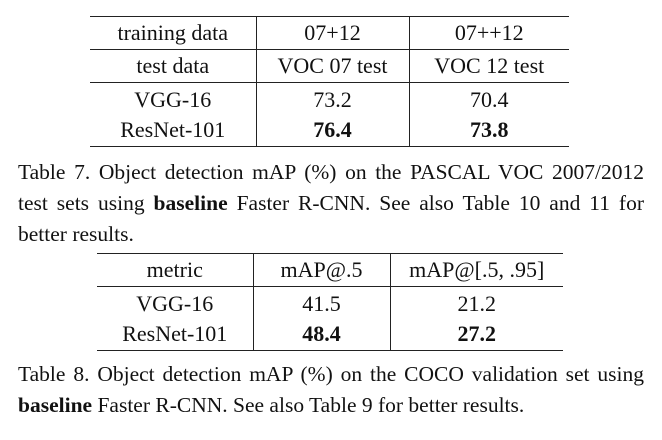  What do you see at coordinates (333, 66) in the screenshot?
I see `header-cell: VOC 07 test` at bounding box center [333, 66].